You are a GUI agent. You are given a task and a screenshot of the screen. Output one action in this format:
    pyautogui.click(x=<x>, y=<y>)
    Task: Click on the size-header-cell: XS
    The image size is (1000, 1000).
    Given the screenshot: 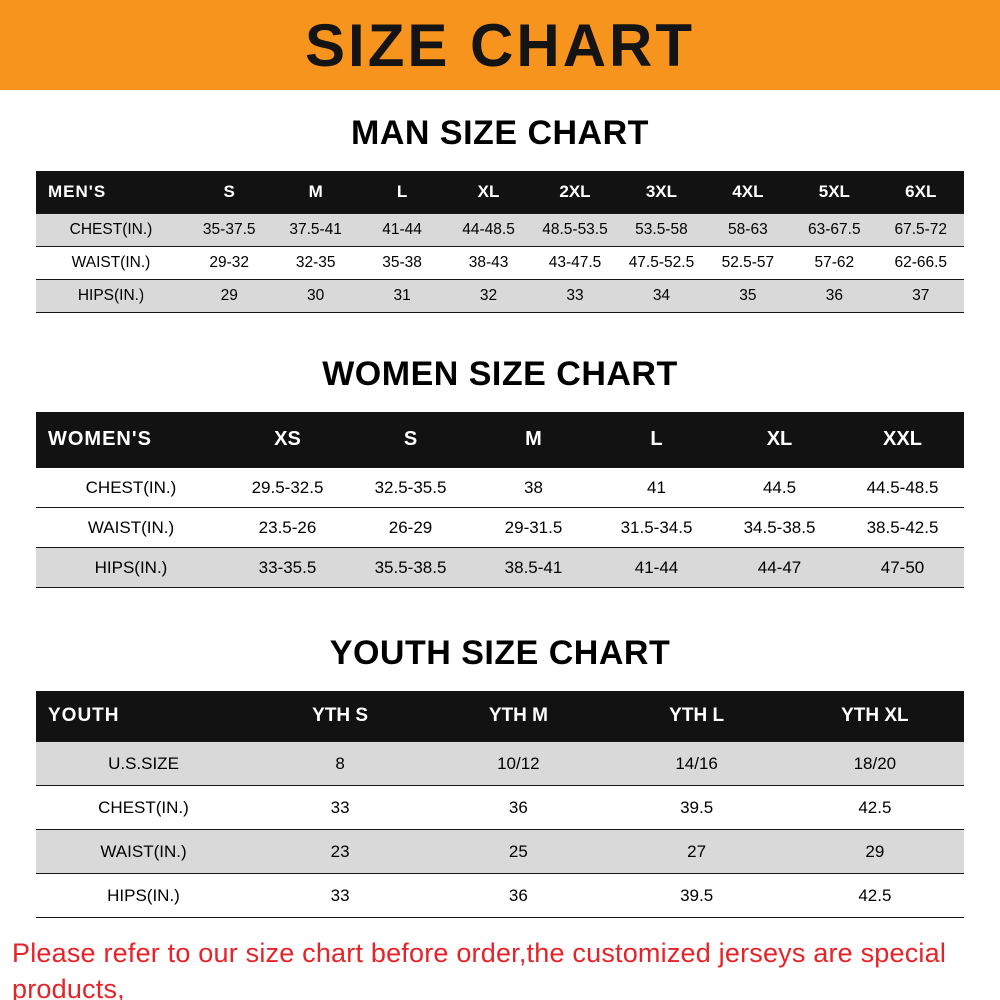 What is the action you would take?
    pyautogui.click(x=287, y=439)
    